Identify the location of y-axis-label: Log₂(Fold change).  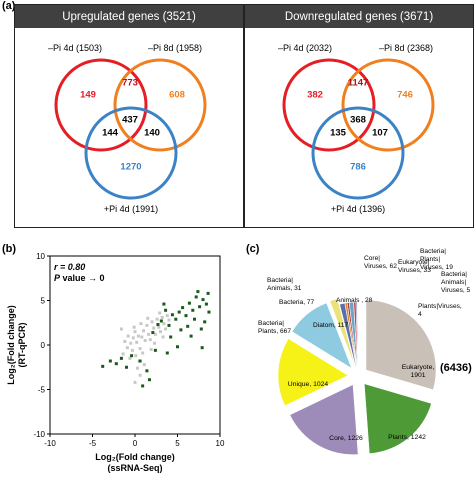
(11, 345).